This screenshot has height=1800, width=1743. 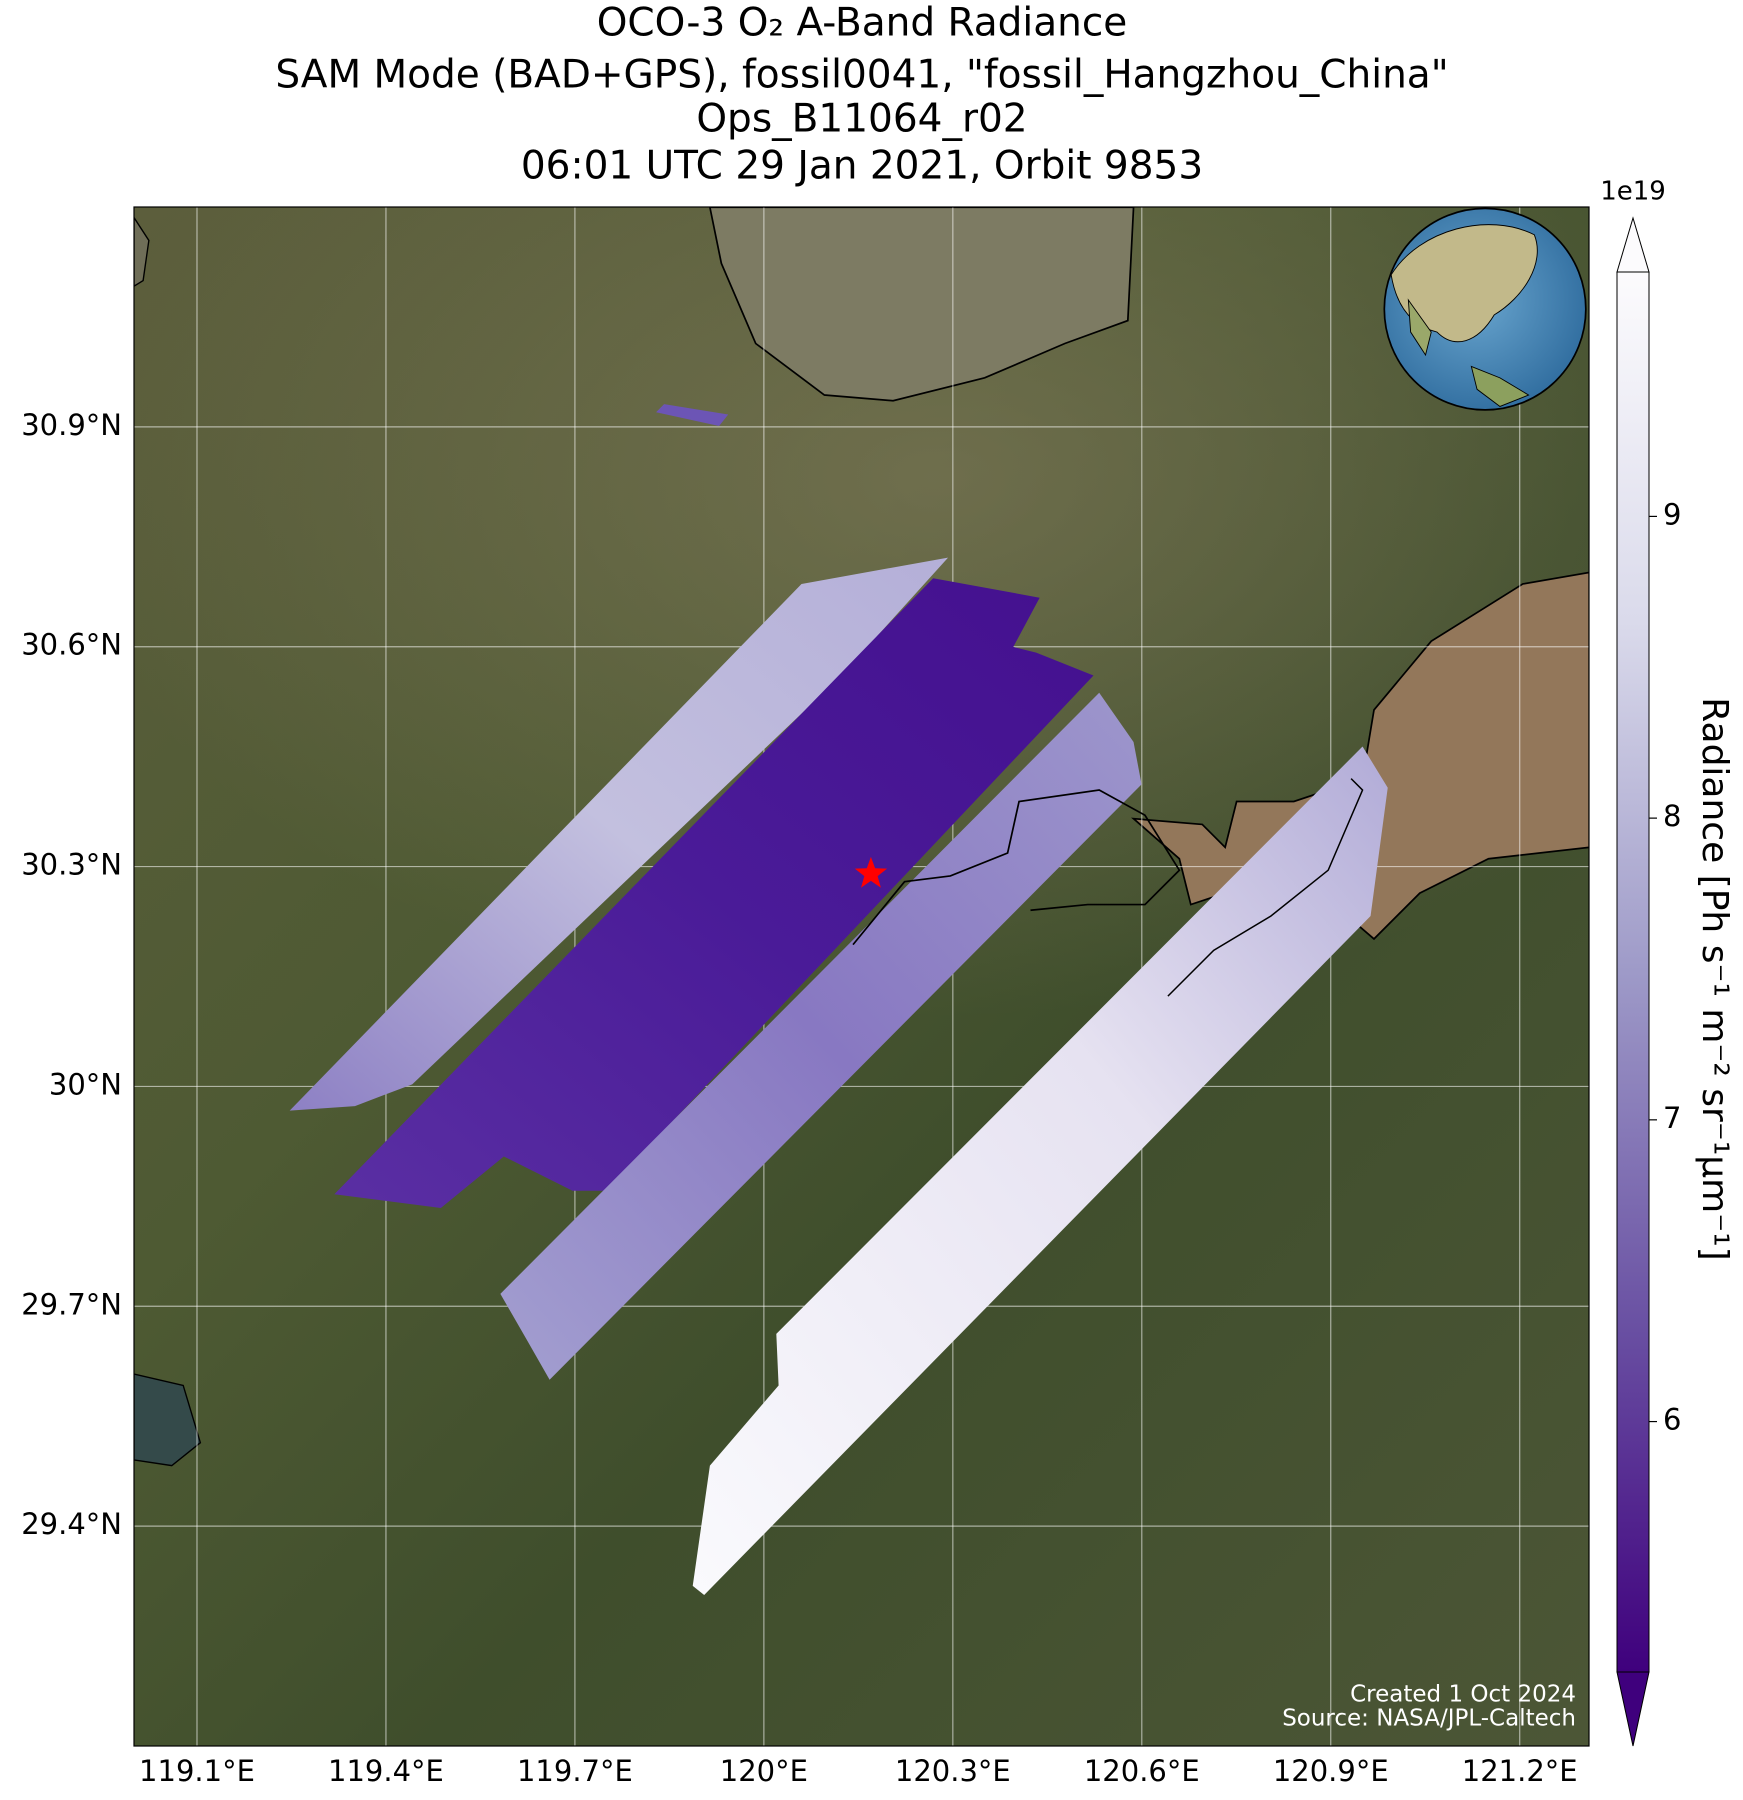 What do you see at coordinates (953, 1771) in the screenshot?
I see `x-tick-label: 120.3°E` at bounding box center [953, 1771].